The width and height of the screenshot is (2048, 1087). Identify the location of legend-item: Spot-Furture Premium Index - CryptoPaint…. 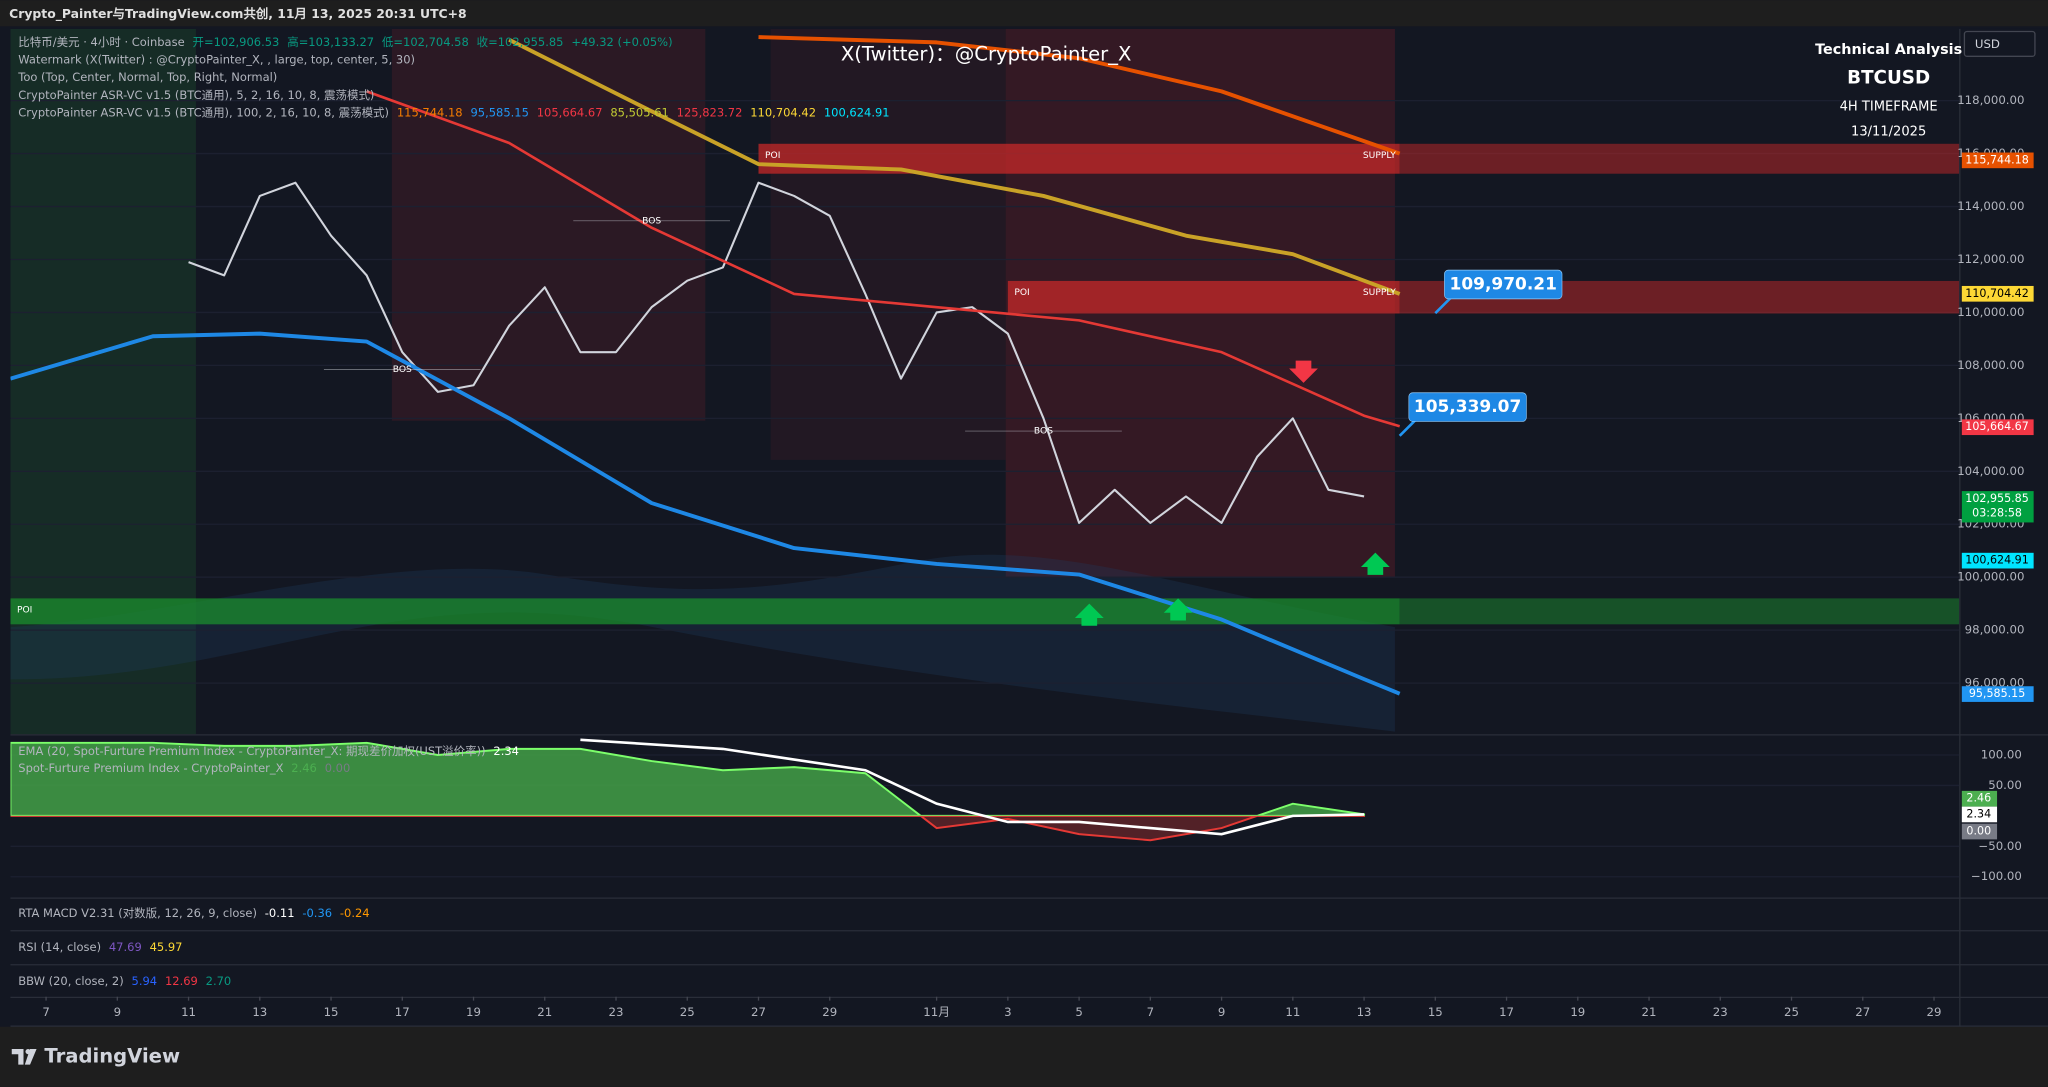
(150, 768).